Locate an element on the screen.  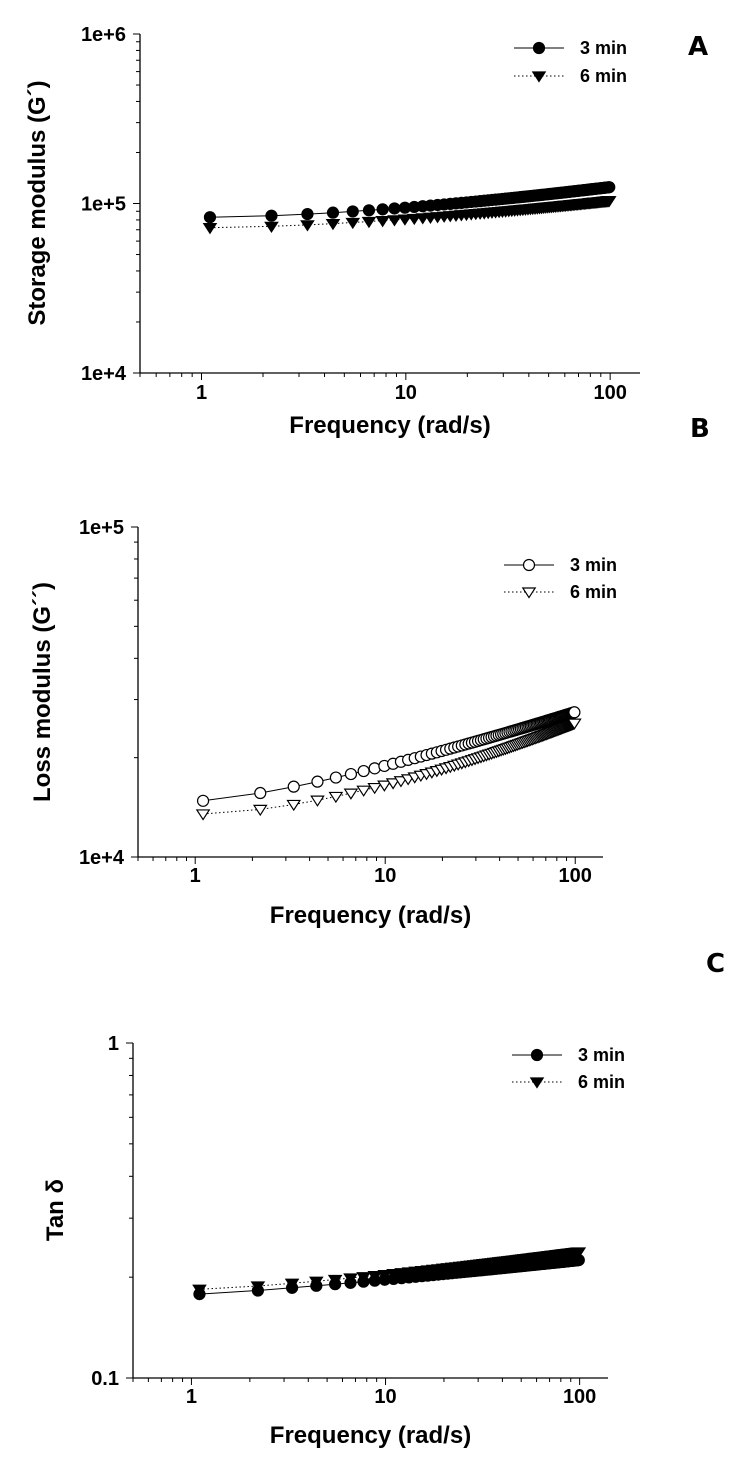
y-axis-label: Tan δ is located at coordinates (55, 1210).